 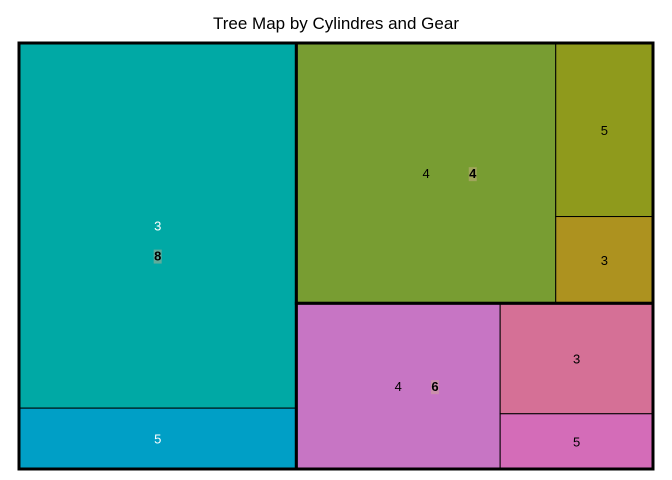 What do you see at coordinates (336, 23) in the screenshot?
I see `chart-title: Tree Map by Cylindres and Gear` at bounding box center [336, 23].